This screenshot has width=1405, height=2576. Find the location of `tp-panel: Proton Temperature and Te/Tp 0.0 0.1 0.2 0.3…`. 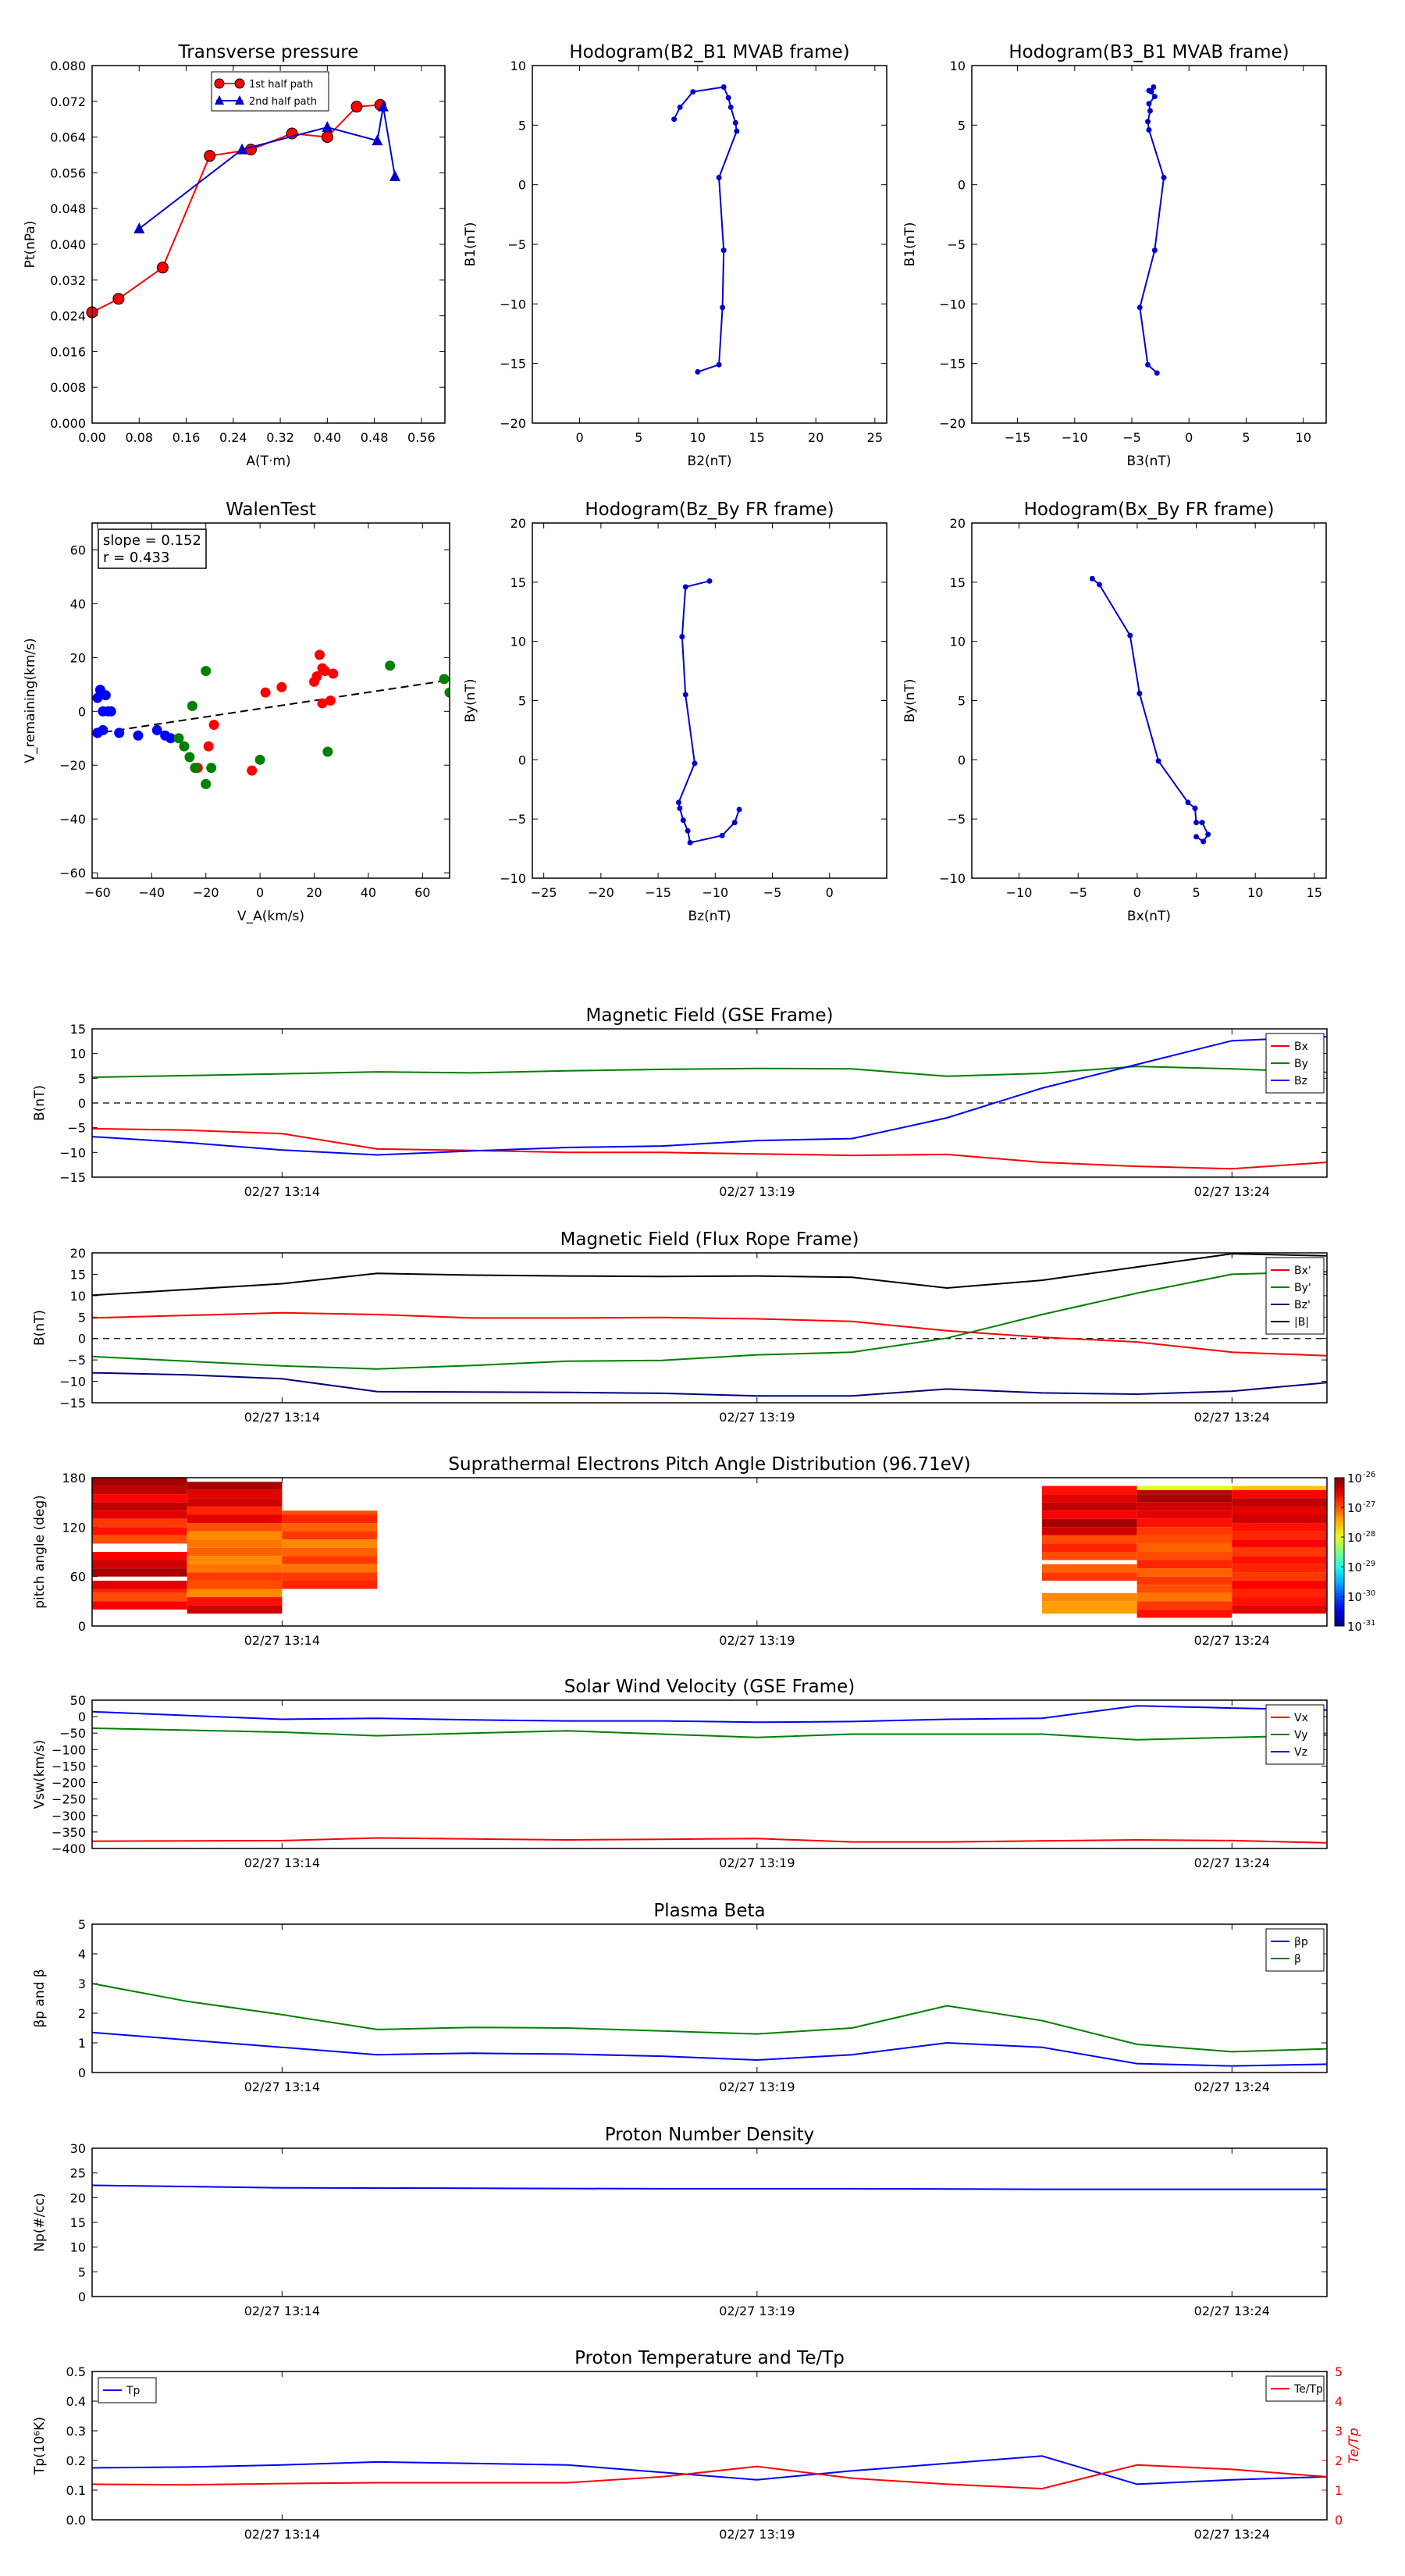

tp-panel: Proton Temperature and Te/Tp 0.0 0.1 0.2 0.3… is located at coordinates (697, 2445).